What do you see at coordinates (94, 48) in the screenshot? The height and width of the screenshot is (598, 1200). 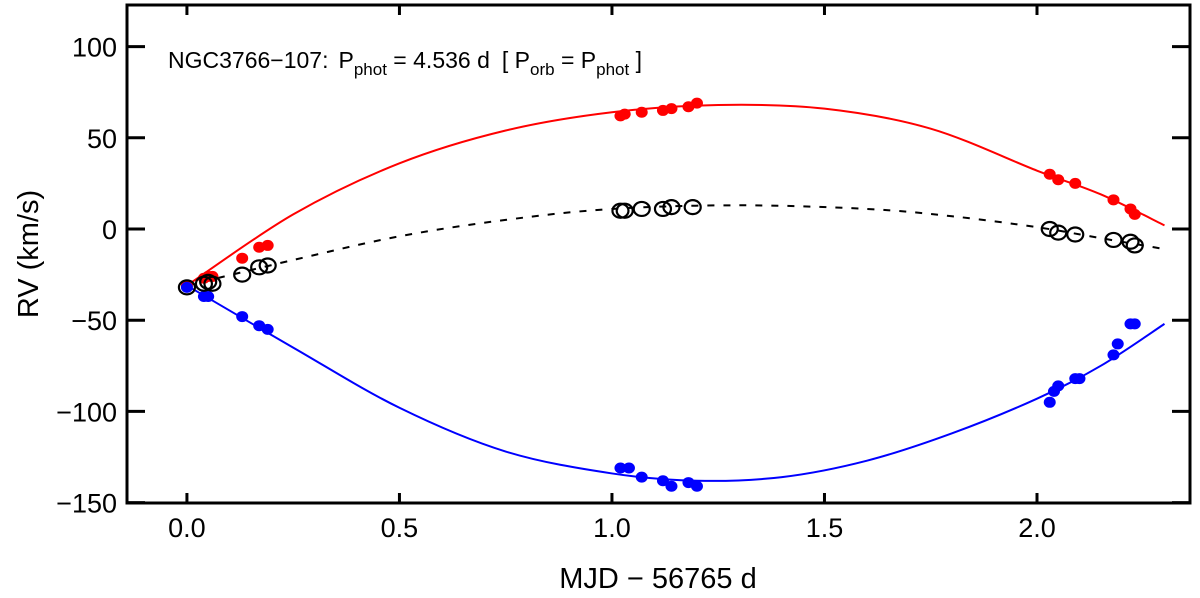 I see `y-tick-label: 100` at bounding box center [94, 48].